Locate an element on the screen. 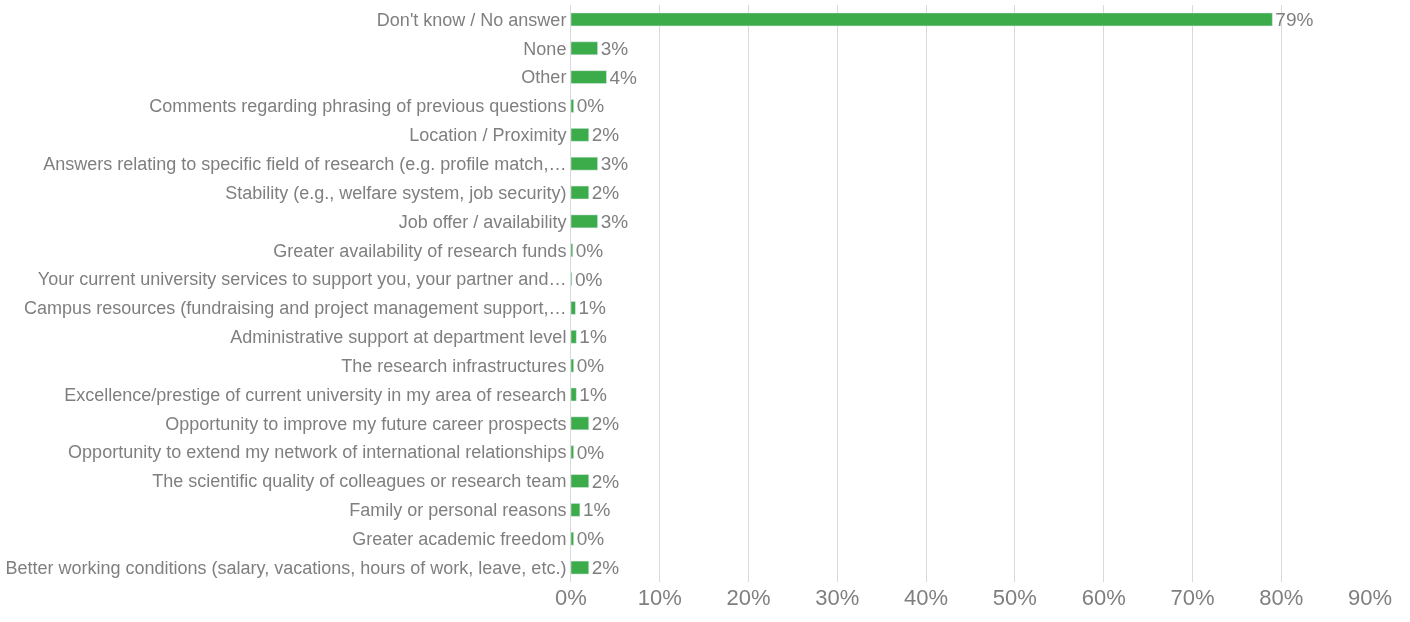 The width and height of the screenshot is (1410, 622). x-tick-label: 0% is located at coordinates (571, 597).